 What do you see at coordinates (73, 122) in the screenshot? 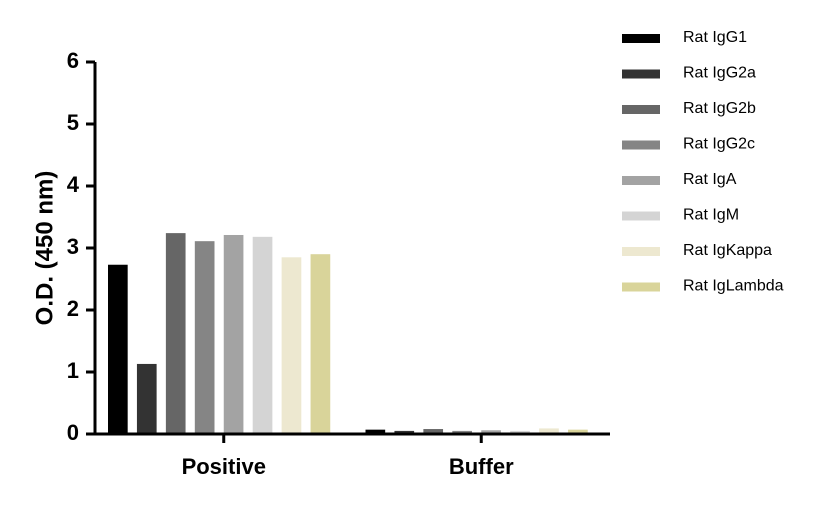
I see `y-tick-label: 5` at bounding box center [73, 122].